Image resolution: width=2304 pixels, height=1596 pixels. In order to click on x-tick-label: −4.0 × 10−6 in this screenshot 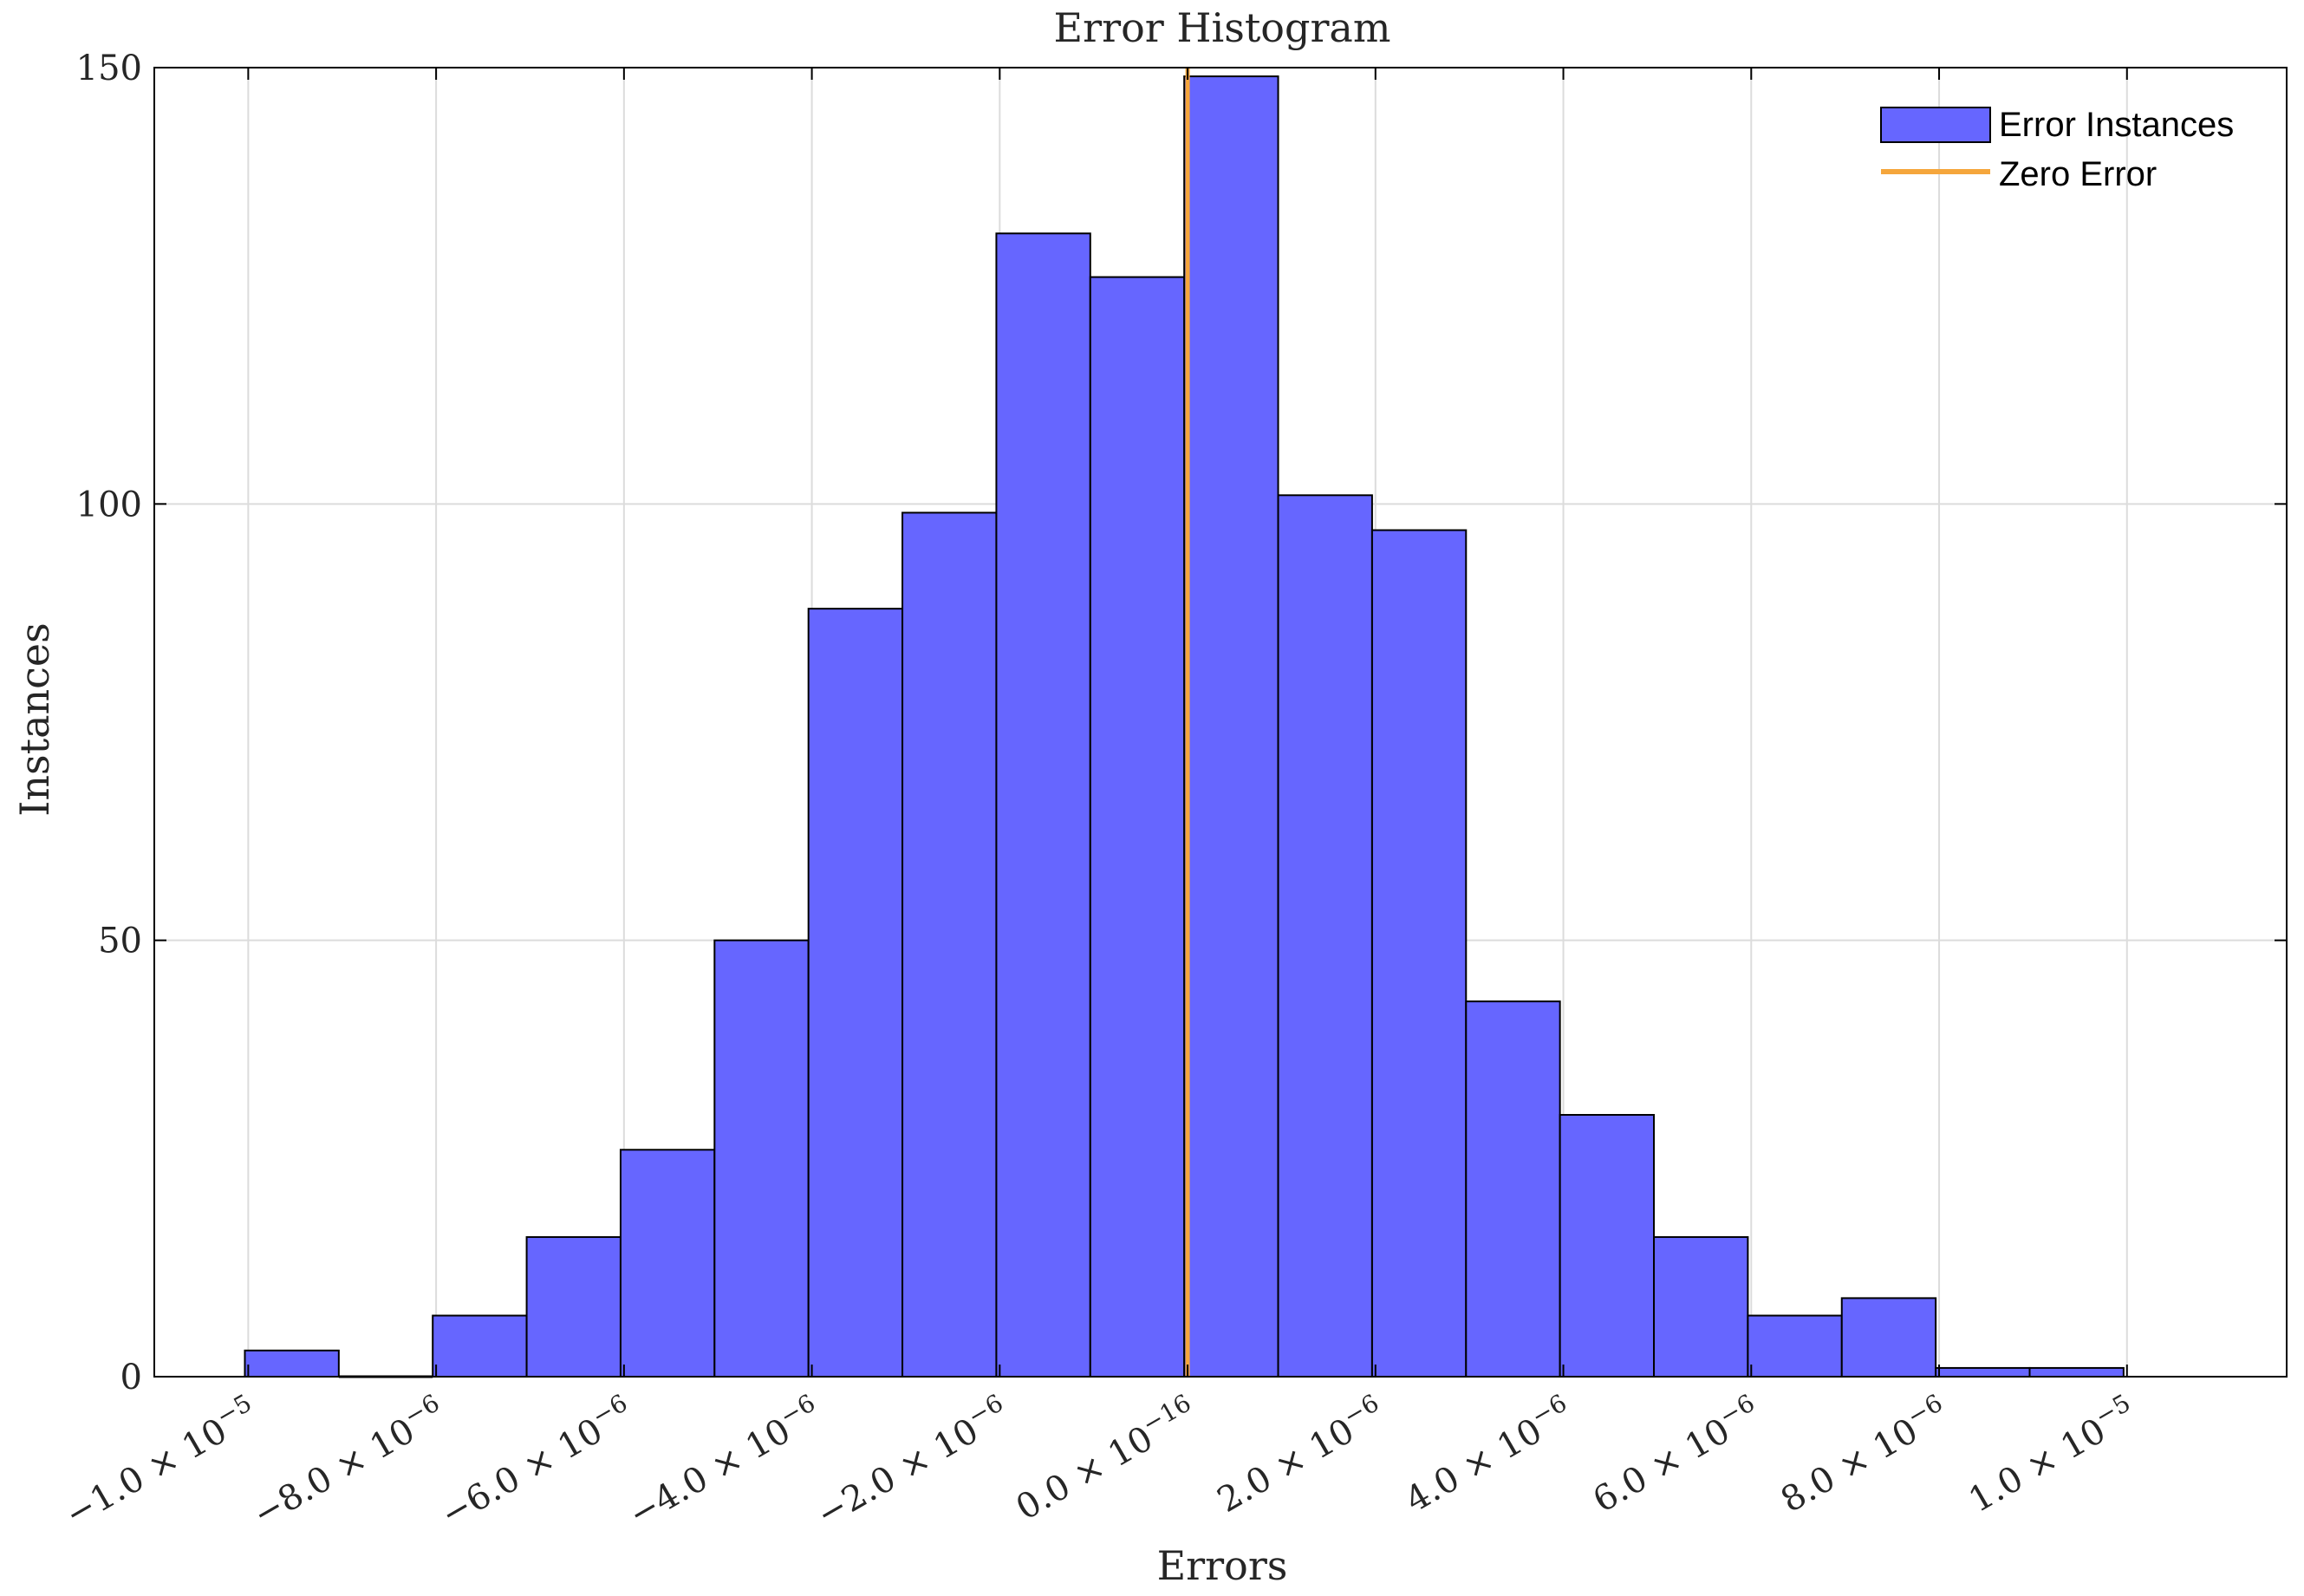, I will do `click(724, 1462)`.